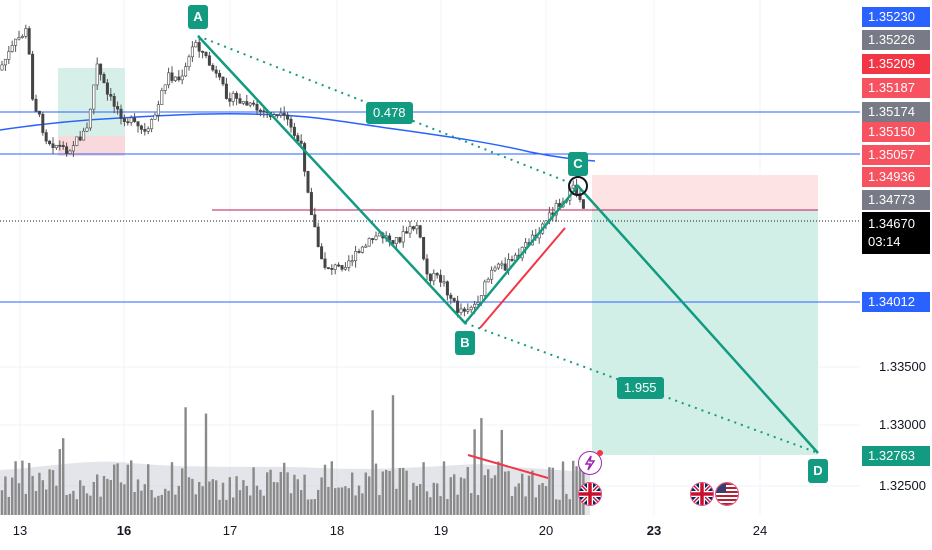 The image size is (932, 550). Describe the element at coordinates (896, 456) in the screenshot. I see `price-label-12: 1.32763` at that location.